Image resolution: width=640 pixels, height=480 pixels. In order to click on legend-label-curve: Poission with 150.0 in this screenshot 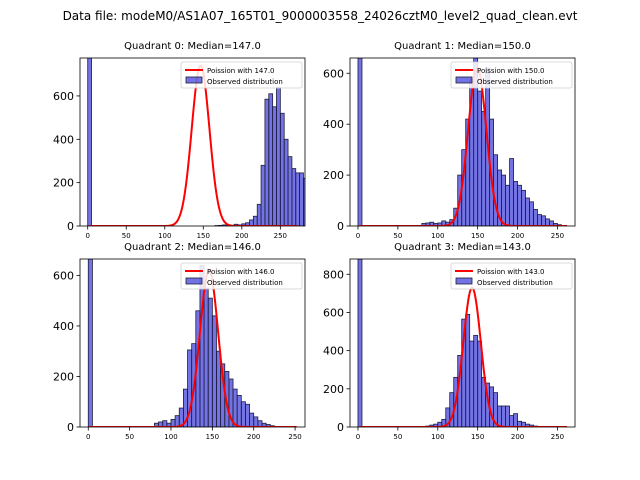, I will do `click(511, 71)`.